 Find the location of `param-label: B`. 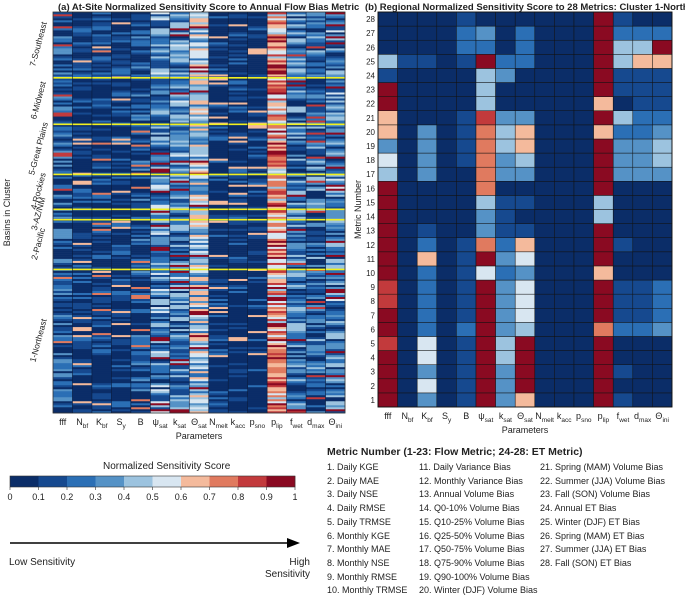

param-label: B is located at coordinates (141, 422).